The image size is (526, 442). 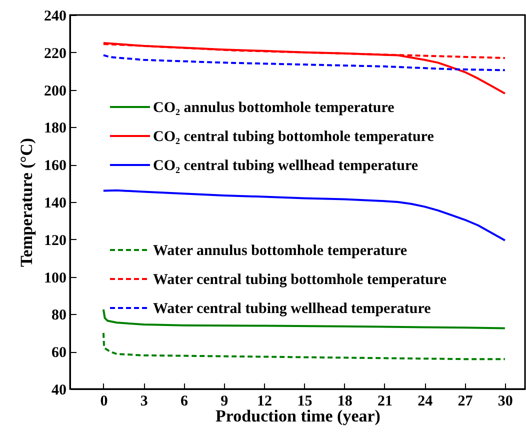 I want to click on x-tick-label: 12, so click(x=264, y=402).